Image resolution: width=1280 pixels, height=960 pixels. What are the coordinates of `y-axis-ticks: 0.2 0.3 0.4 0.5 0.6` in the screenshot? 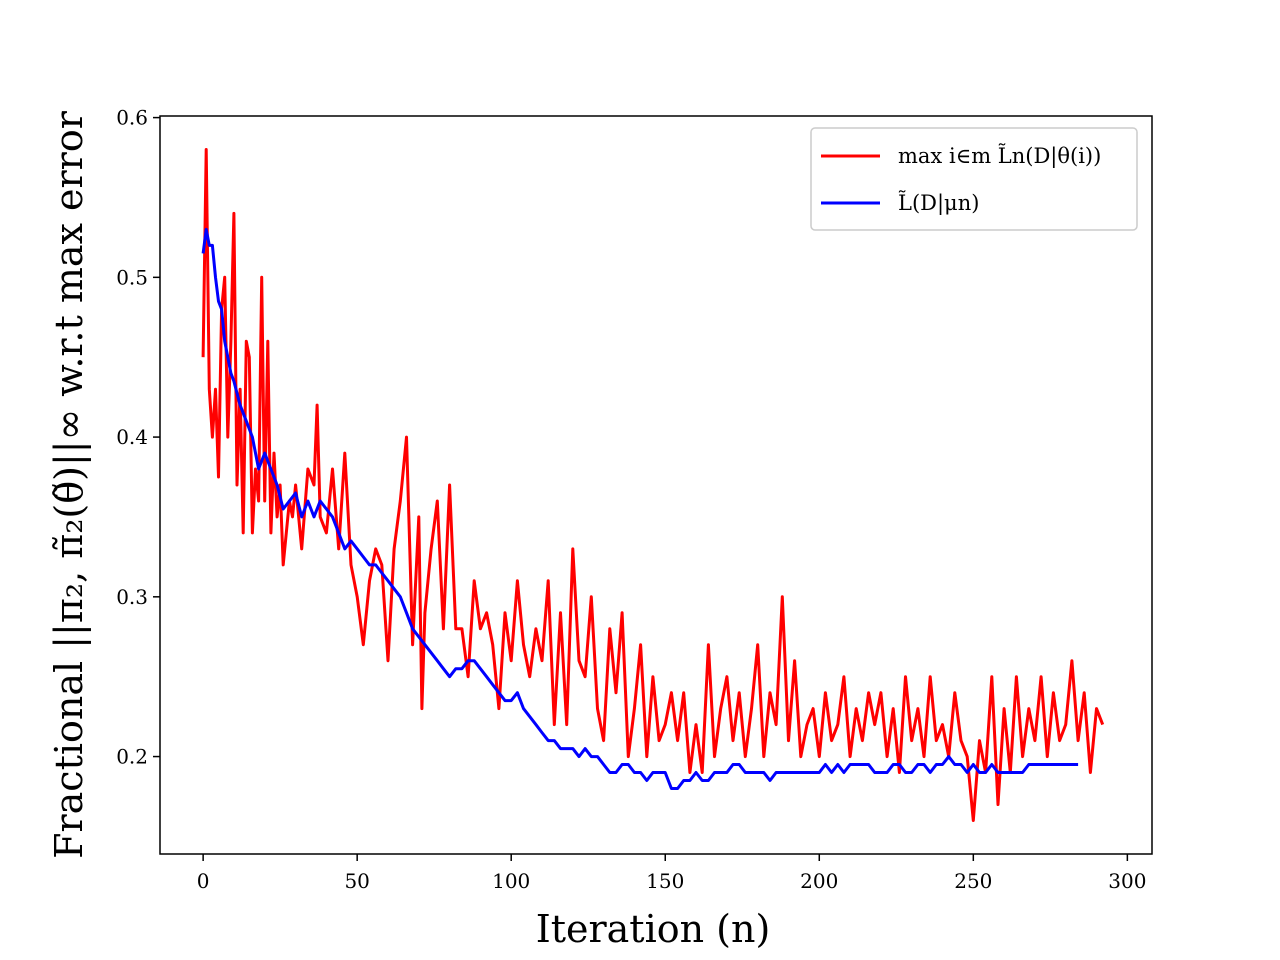 It's located at (138, 437).